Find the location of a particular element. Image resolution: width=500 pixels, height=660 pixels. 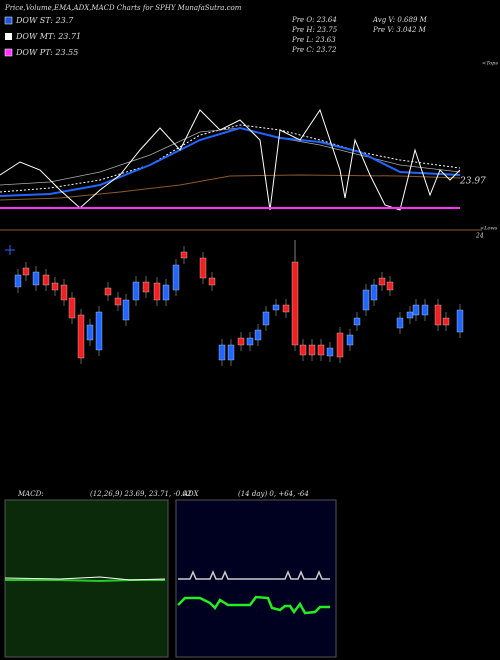

ema-short is located at coordinates (230, 161).